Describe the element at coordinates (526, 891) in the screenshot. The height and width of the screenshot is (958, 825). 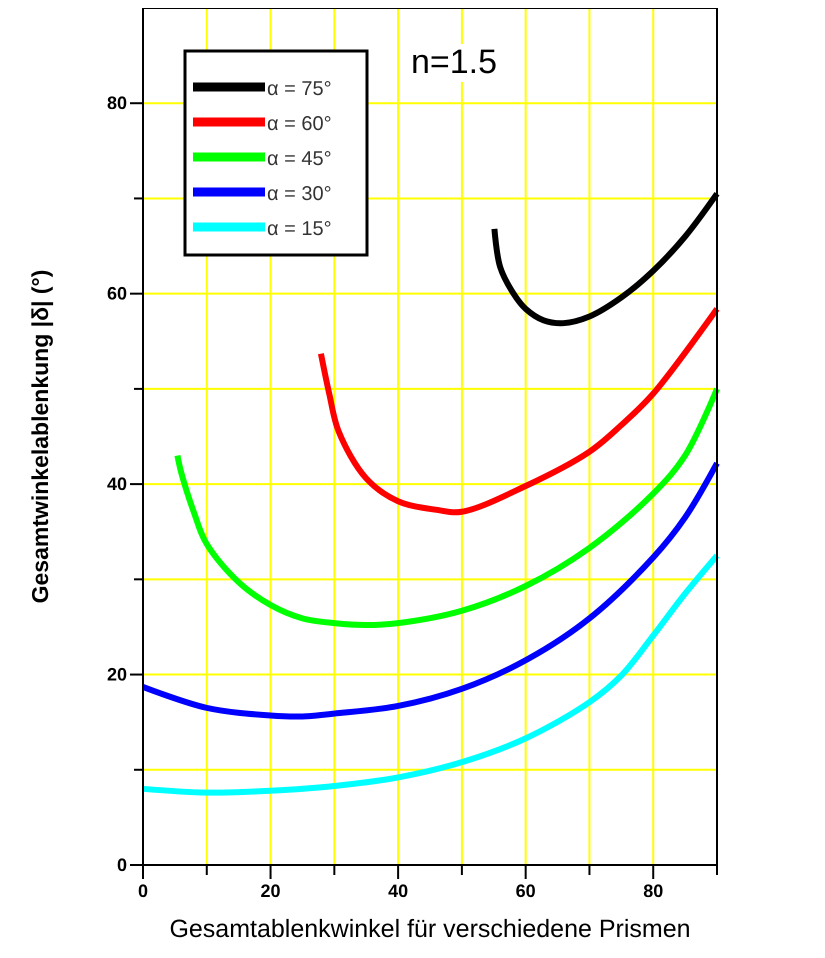
I see `x-tick-label: 60` at that location.